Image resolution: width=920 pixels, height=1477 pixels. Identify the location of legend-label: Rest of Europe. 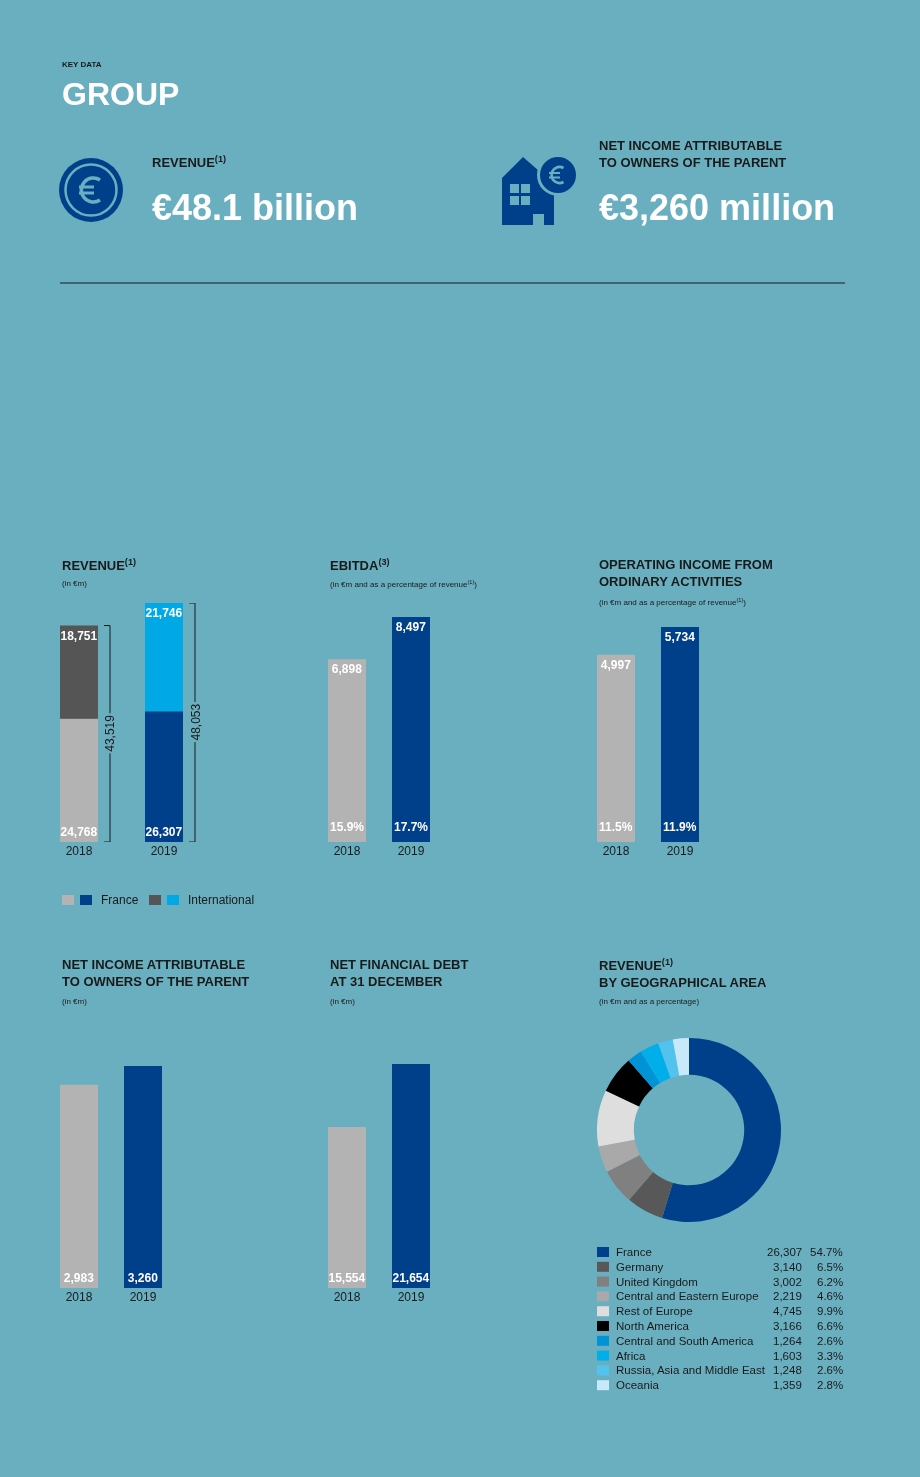
(654, 1311).